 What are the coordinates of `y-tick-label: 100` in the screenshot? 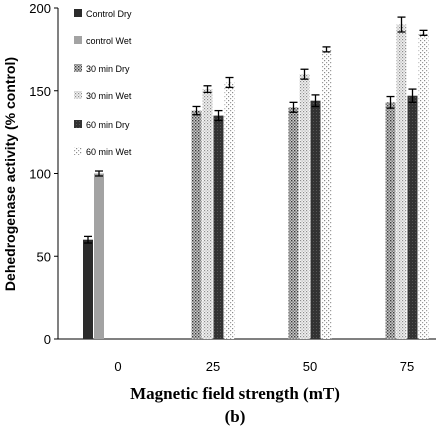 It's located at (40, 174).